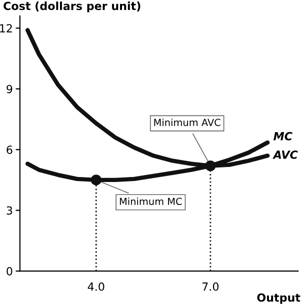 The image size is (302, 307). Describe the element at coordinates (9, 150) in the screenshot. I see `y-tick-label: 6` at that location.